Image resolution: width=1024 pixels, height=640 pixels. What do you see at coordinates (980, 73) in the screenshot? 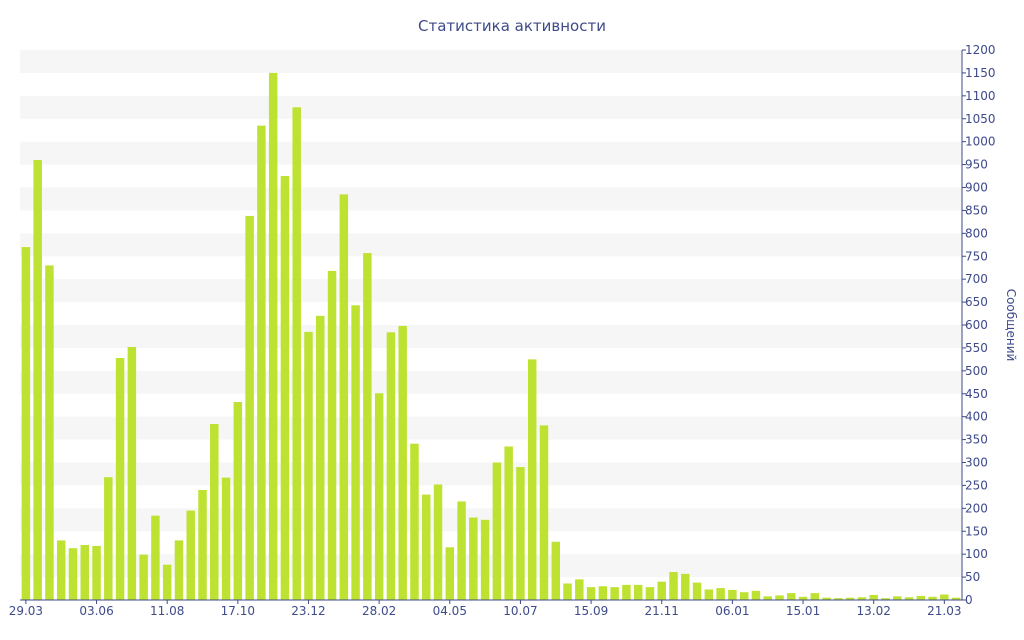
I see `y-tick-label: 1150` at bounding box center [980, 73].